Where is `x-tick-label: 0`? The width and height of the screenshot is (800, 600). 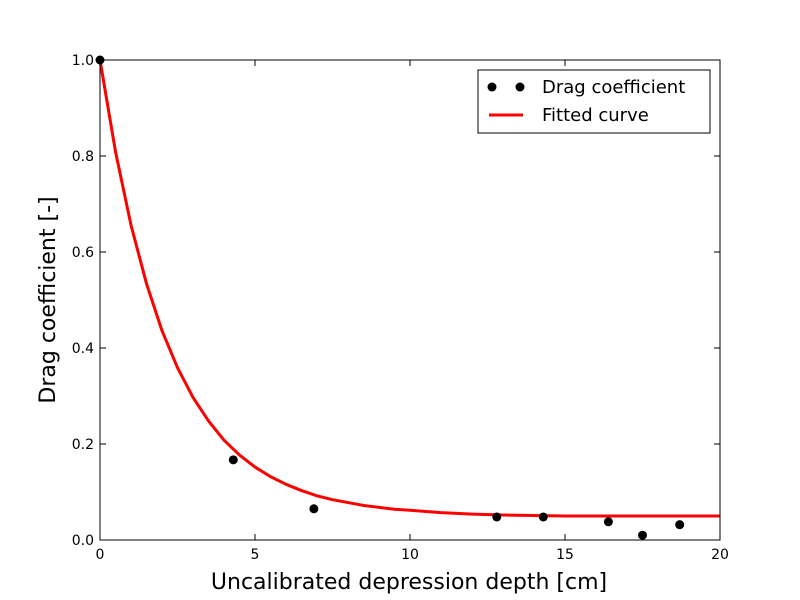 x-tick-label: 0 is located at coordinates (100, 555).